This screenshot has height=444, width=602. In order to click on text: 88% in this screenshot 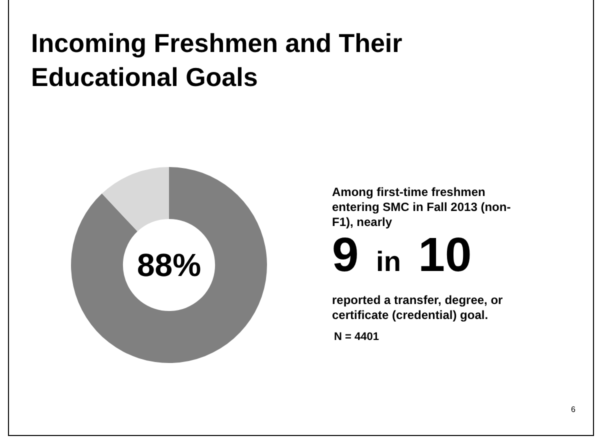, I will do `click(169, 265)`.